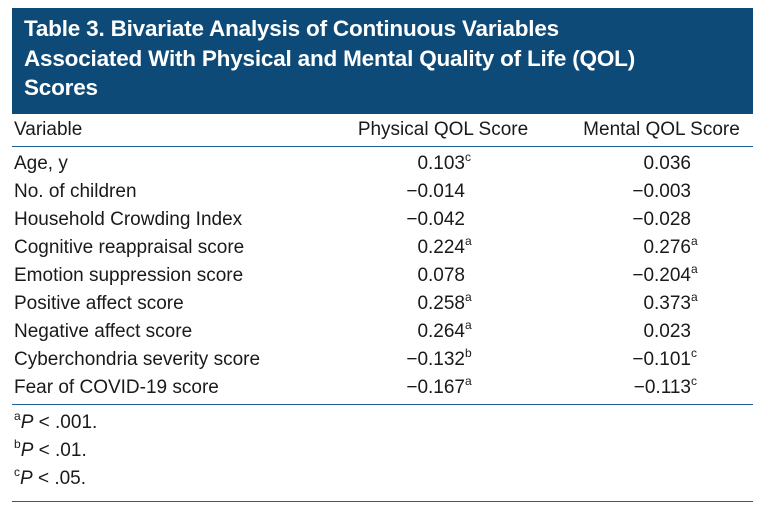 The width and height of the screenshot is (768, 522). Describe the element at coordinates (128, 219) in the screenshot. I see `variable-name: Household Crowding Index` at that location.